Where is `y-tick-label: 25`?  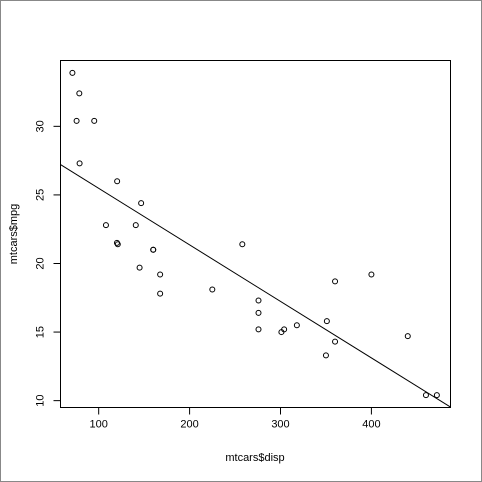 y-tick-label: 25 is located at coordinates (40, 195).